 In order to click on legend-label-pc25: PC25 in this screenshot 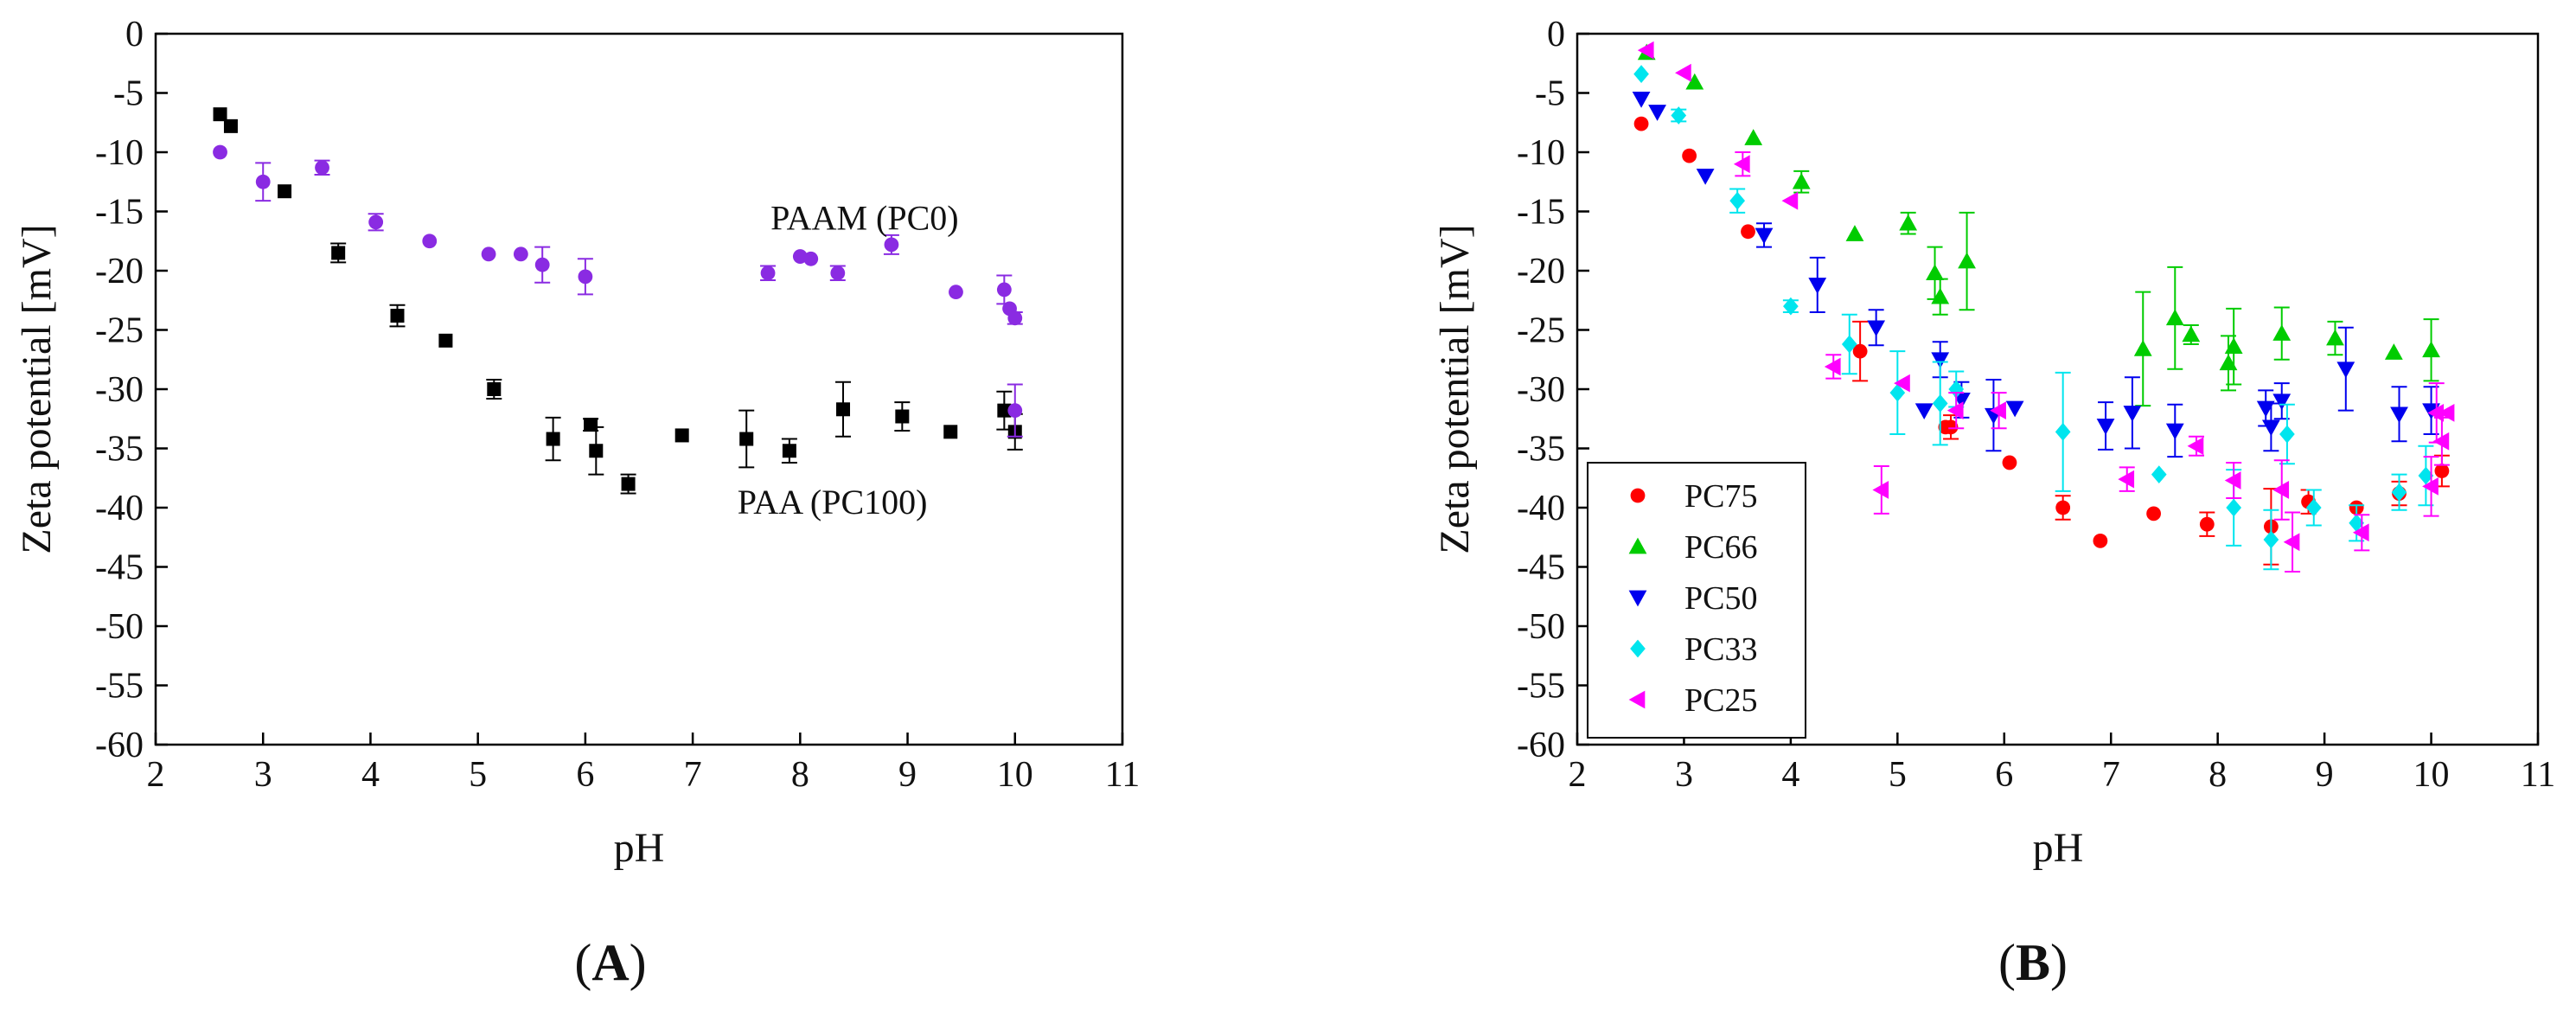, I will do `click(1720, 700)`.